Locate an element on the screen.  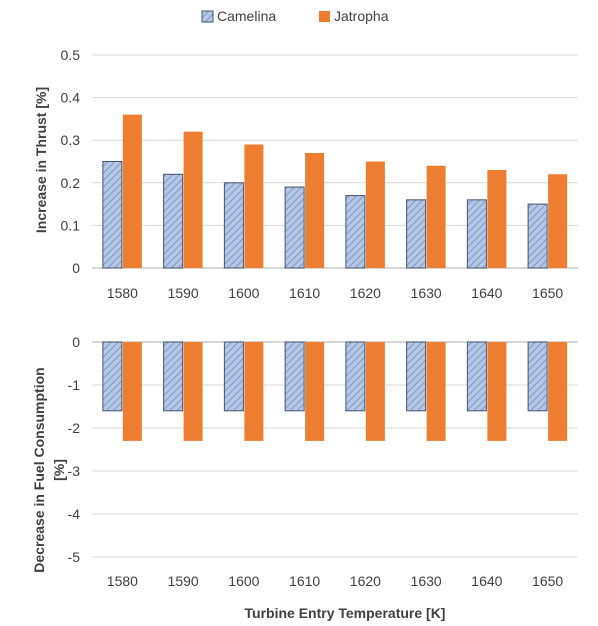
thrust-y-tick-labels: 0 0.1 0.2 0.3 0.4 0.5 is located at coordinates (71, 161).